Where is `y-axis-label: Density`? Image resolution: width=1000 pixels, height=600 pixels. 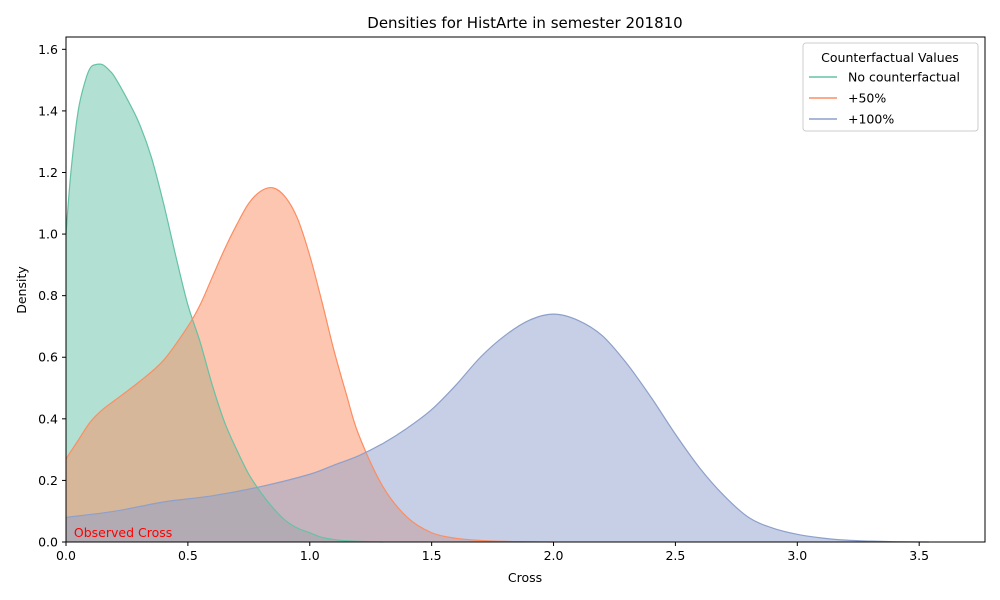
y-axis-label: Density is located at coordinates (21, 290).